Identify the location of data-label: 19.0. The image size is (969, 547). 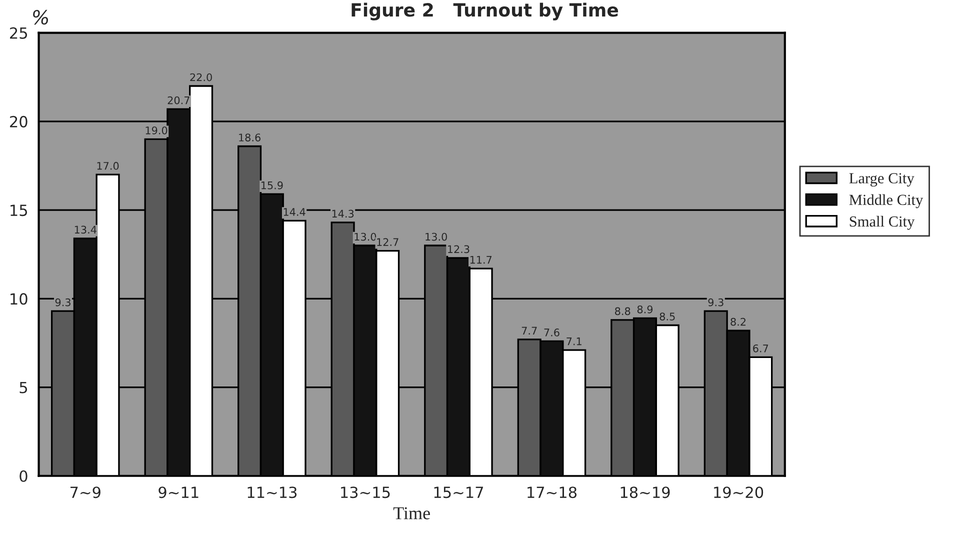
(157, 130).